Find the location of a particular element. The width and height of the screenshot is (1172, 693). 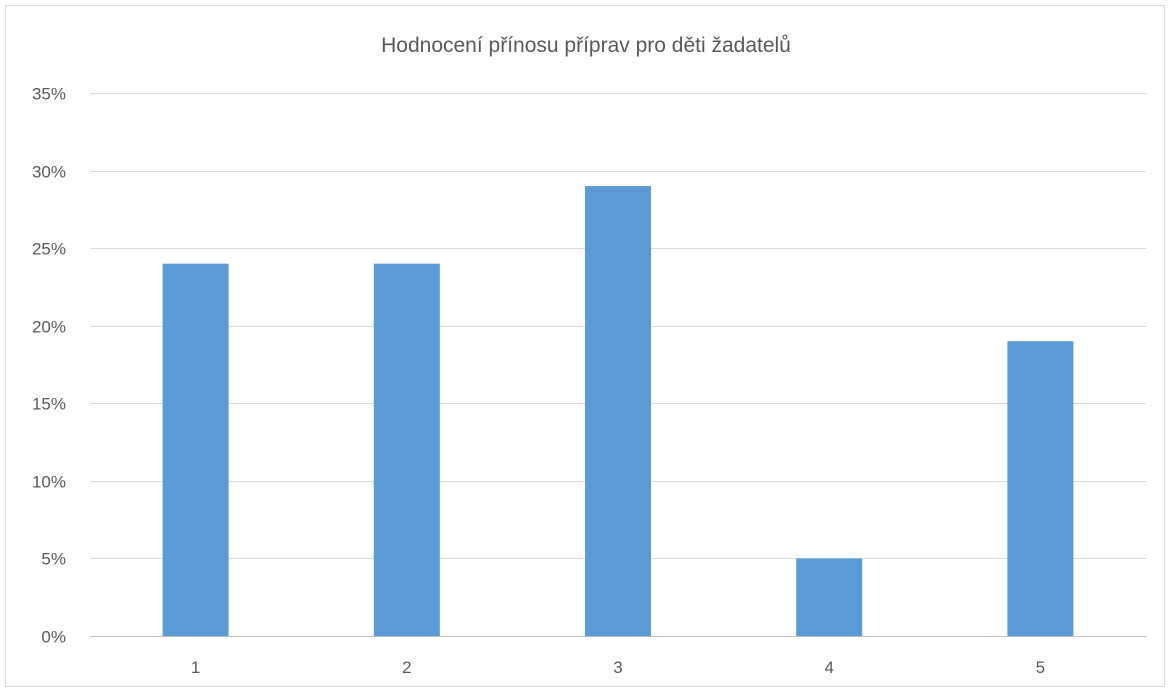

y-tick-label: 10% is located at coordinates (49, 482).